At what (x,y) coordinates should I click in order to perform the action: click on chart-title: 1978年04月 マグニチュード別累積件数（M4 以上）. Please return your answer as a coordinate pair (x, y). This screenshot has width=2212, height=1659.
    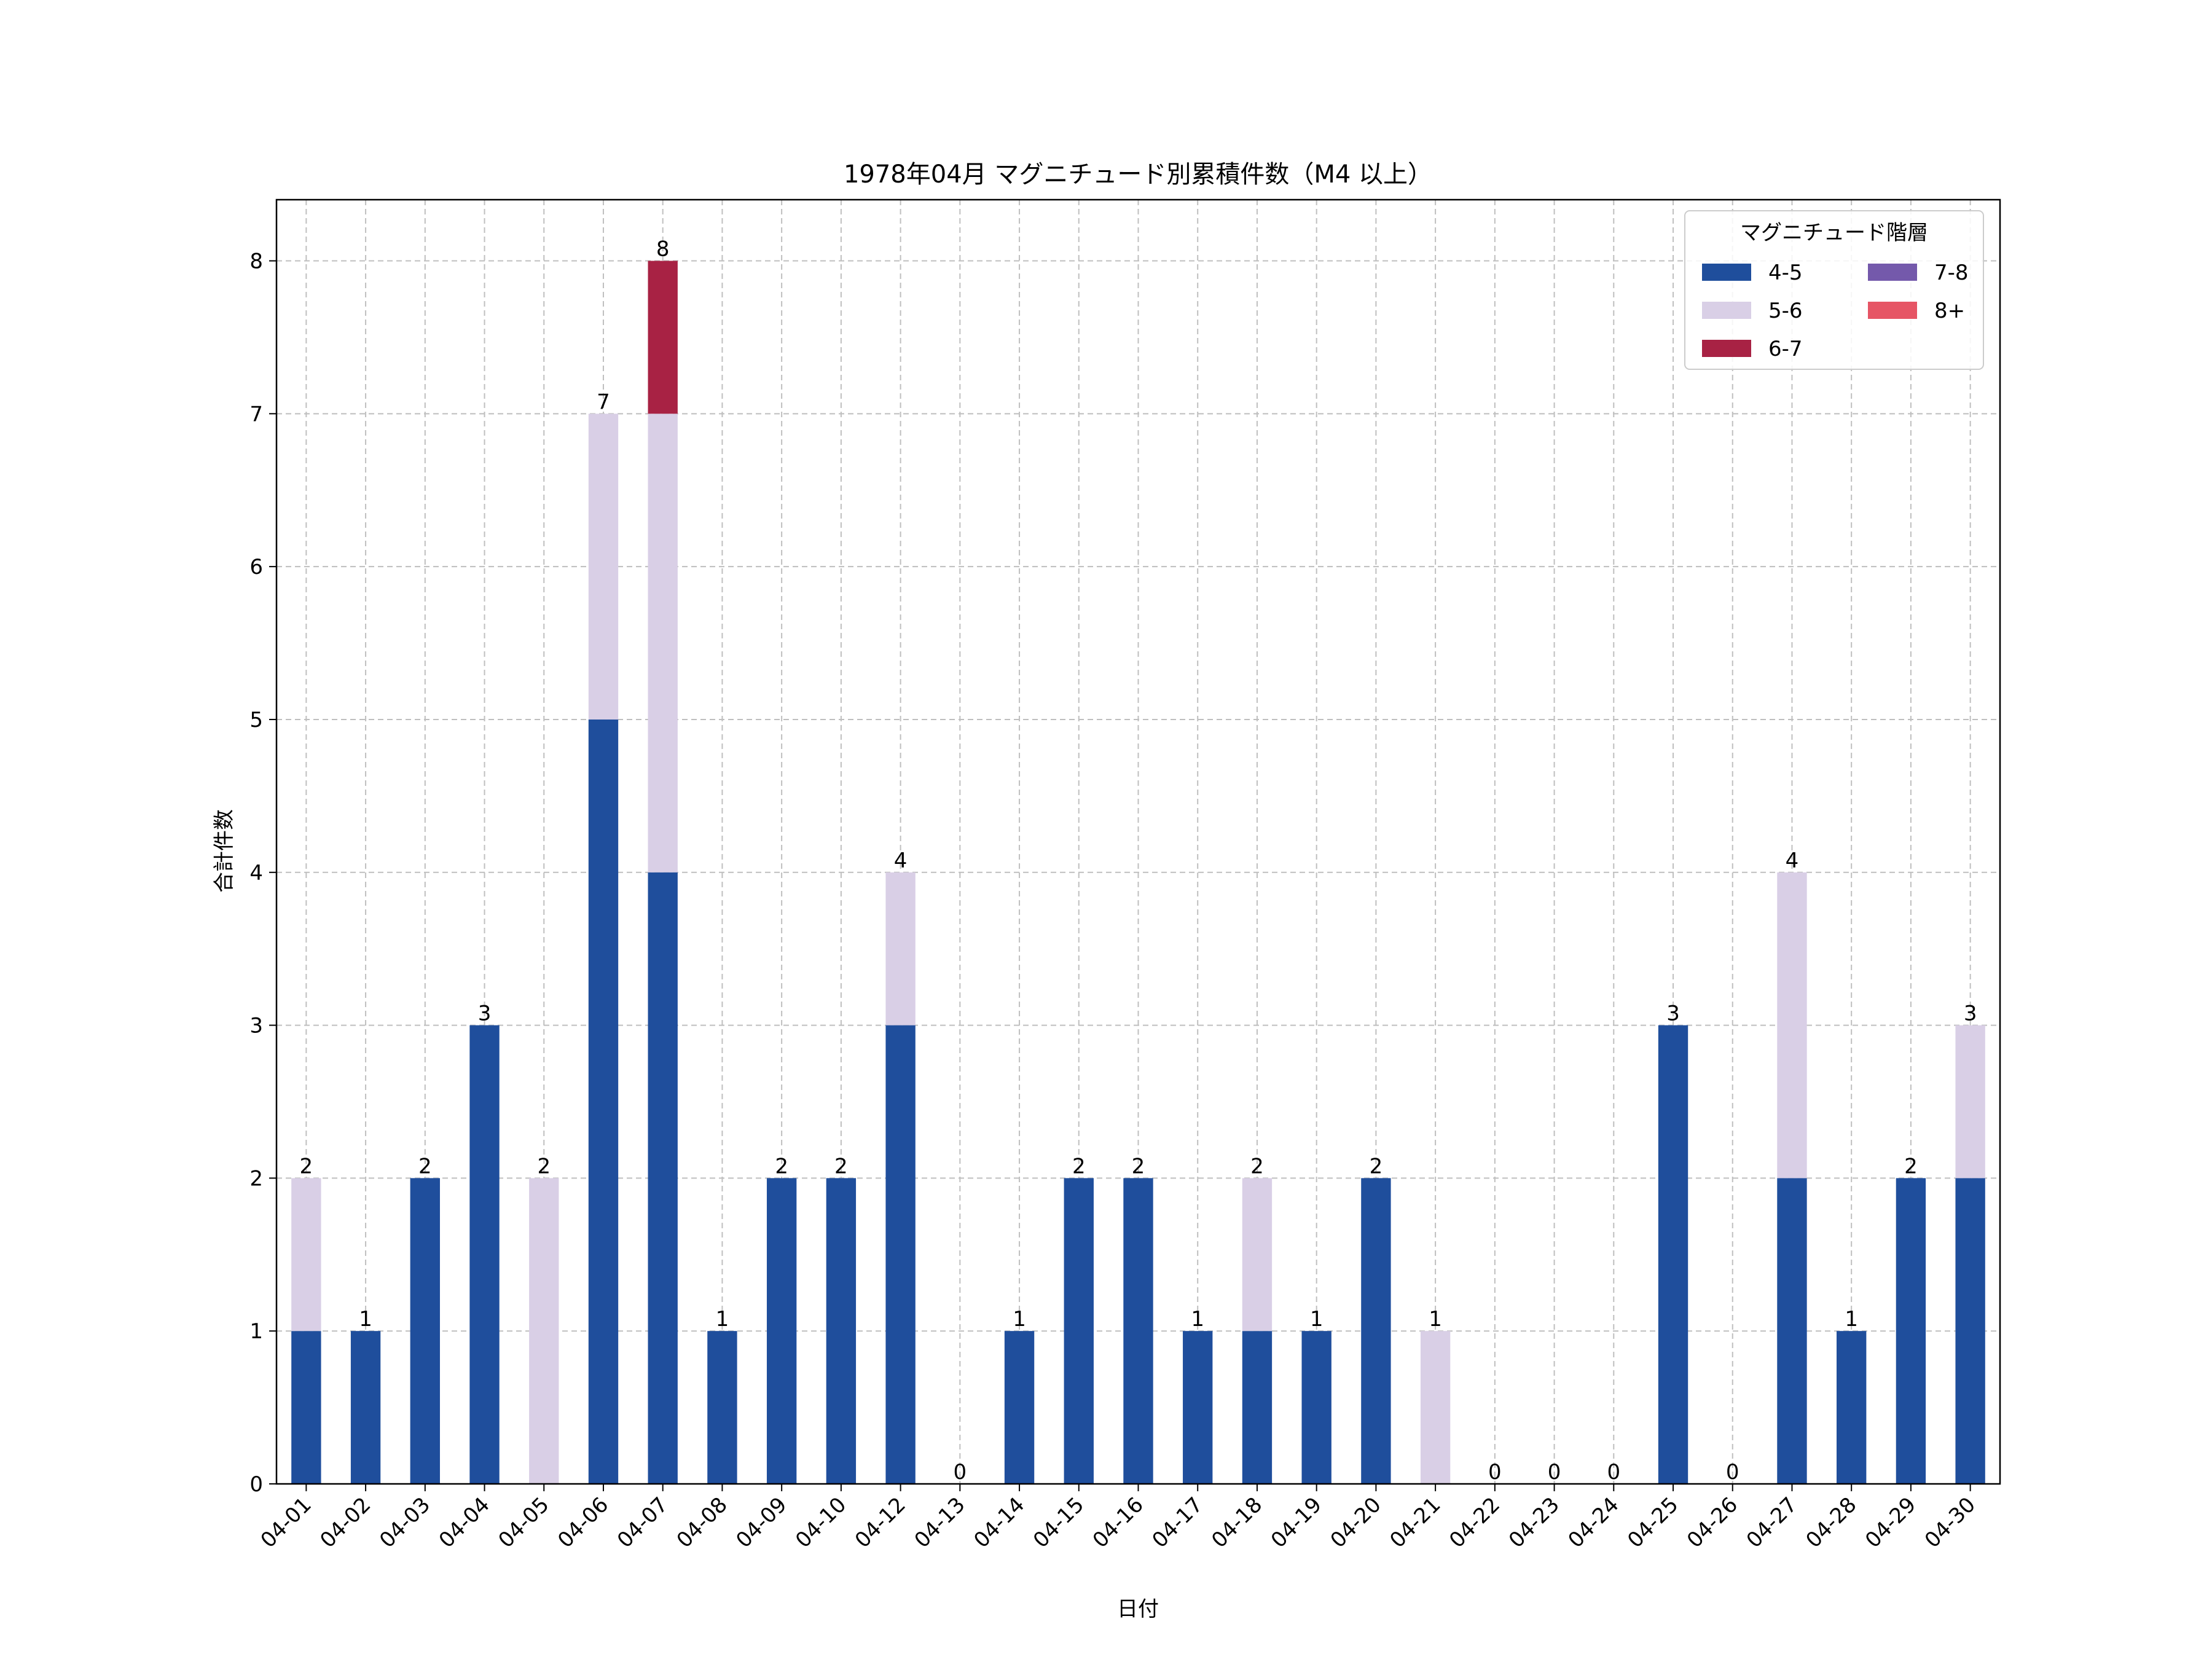
    Looking at the image, I should click on (1138, 174).